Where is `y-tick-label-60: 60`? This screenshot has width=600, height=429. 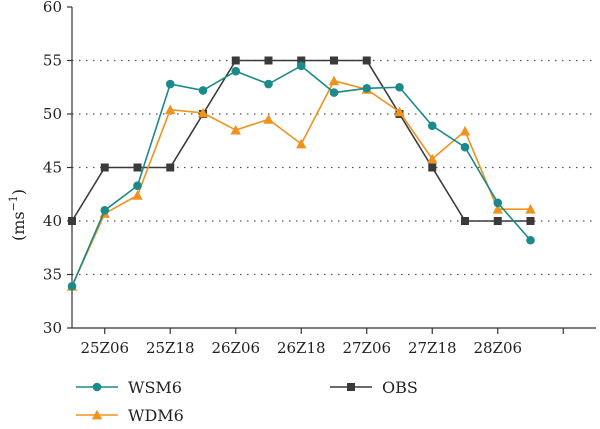
y-tick-label-60: 60 is located at coordinates (52, 8).